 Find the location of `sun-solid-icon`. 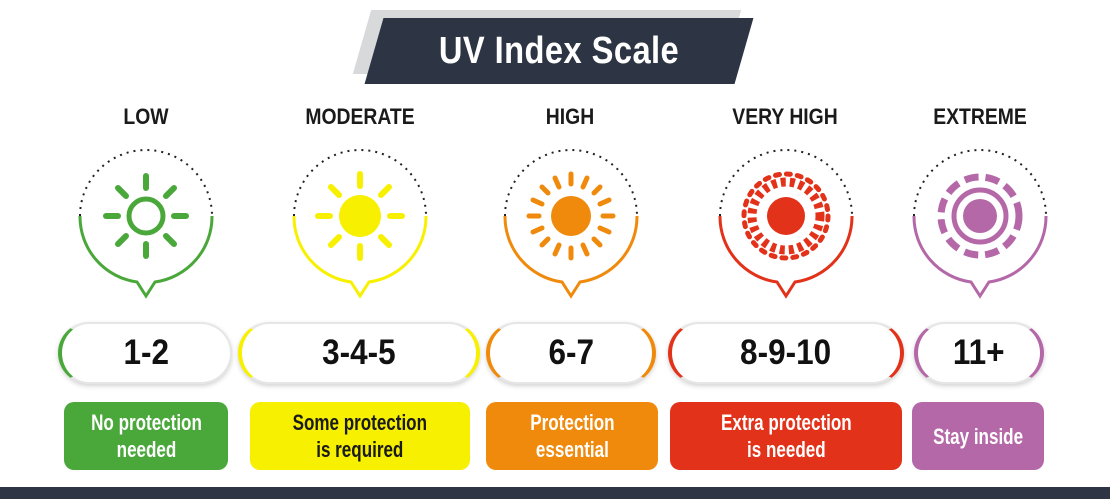

sun-solid-icon is located at coordinates (360, 223).